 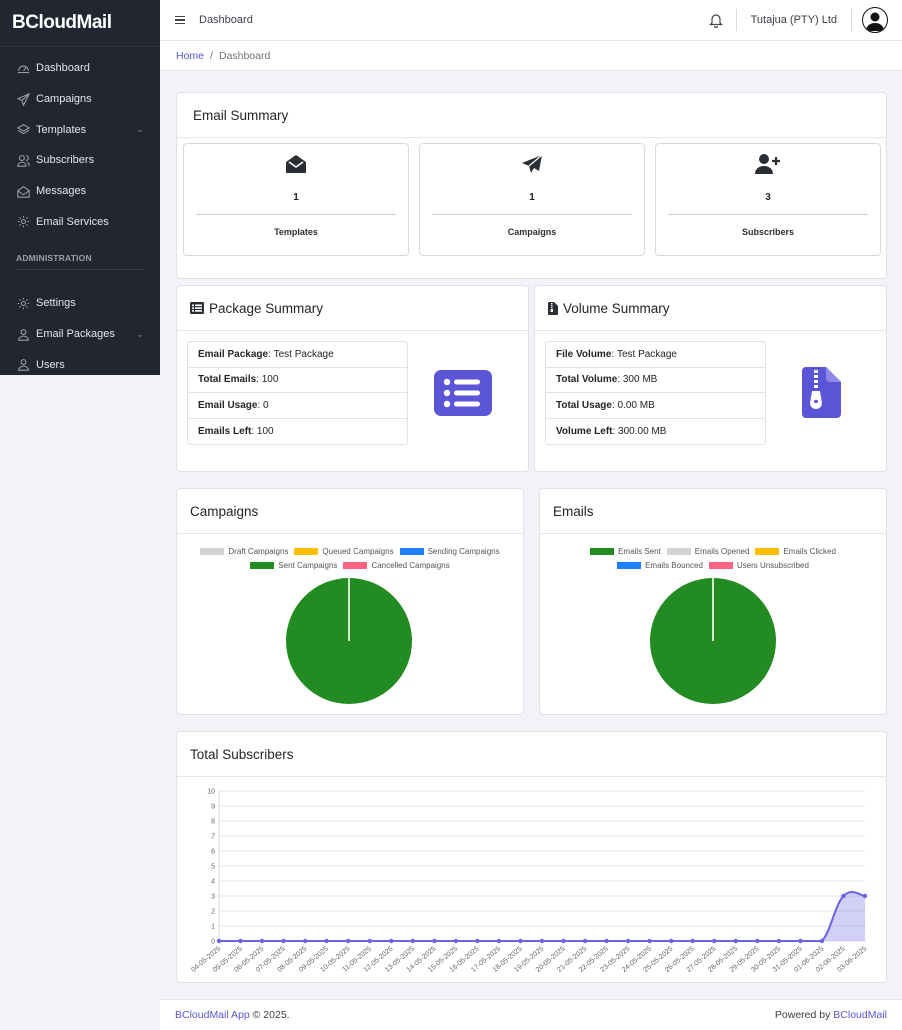 I want to click on y-tick-label: 4, so click(x=213, y=882).